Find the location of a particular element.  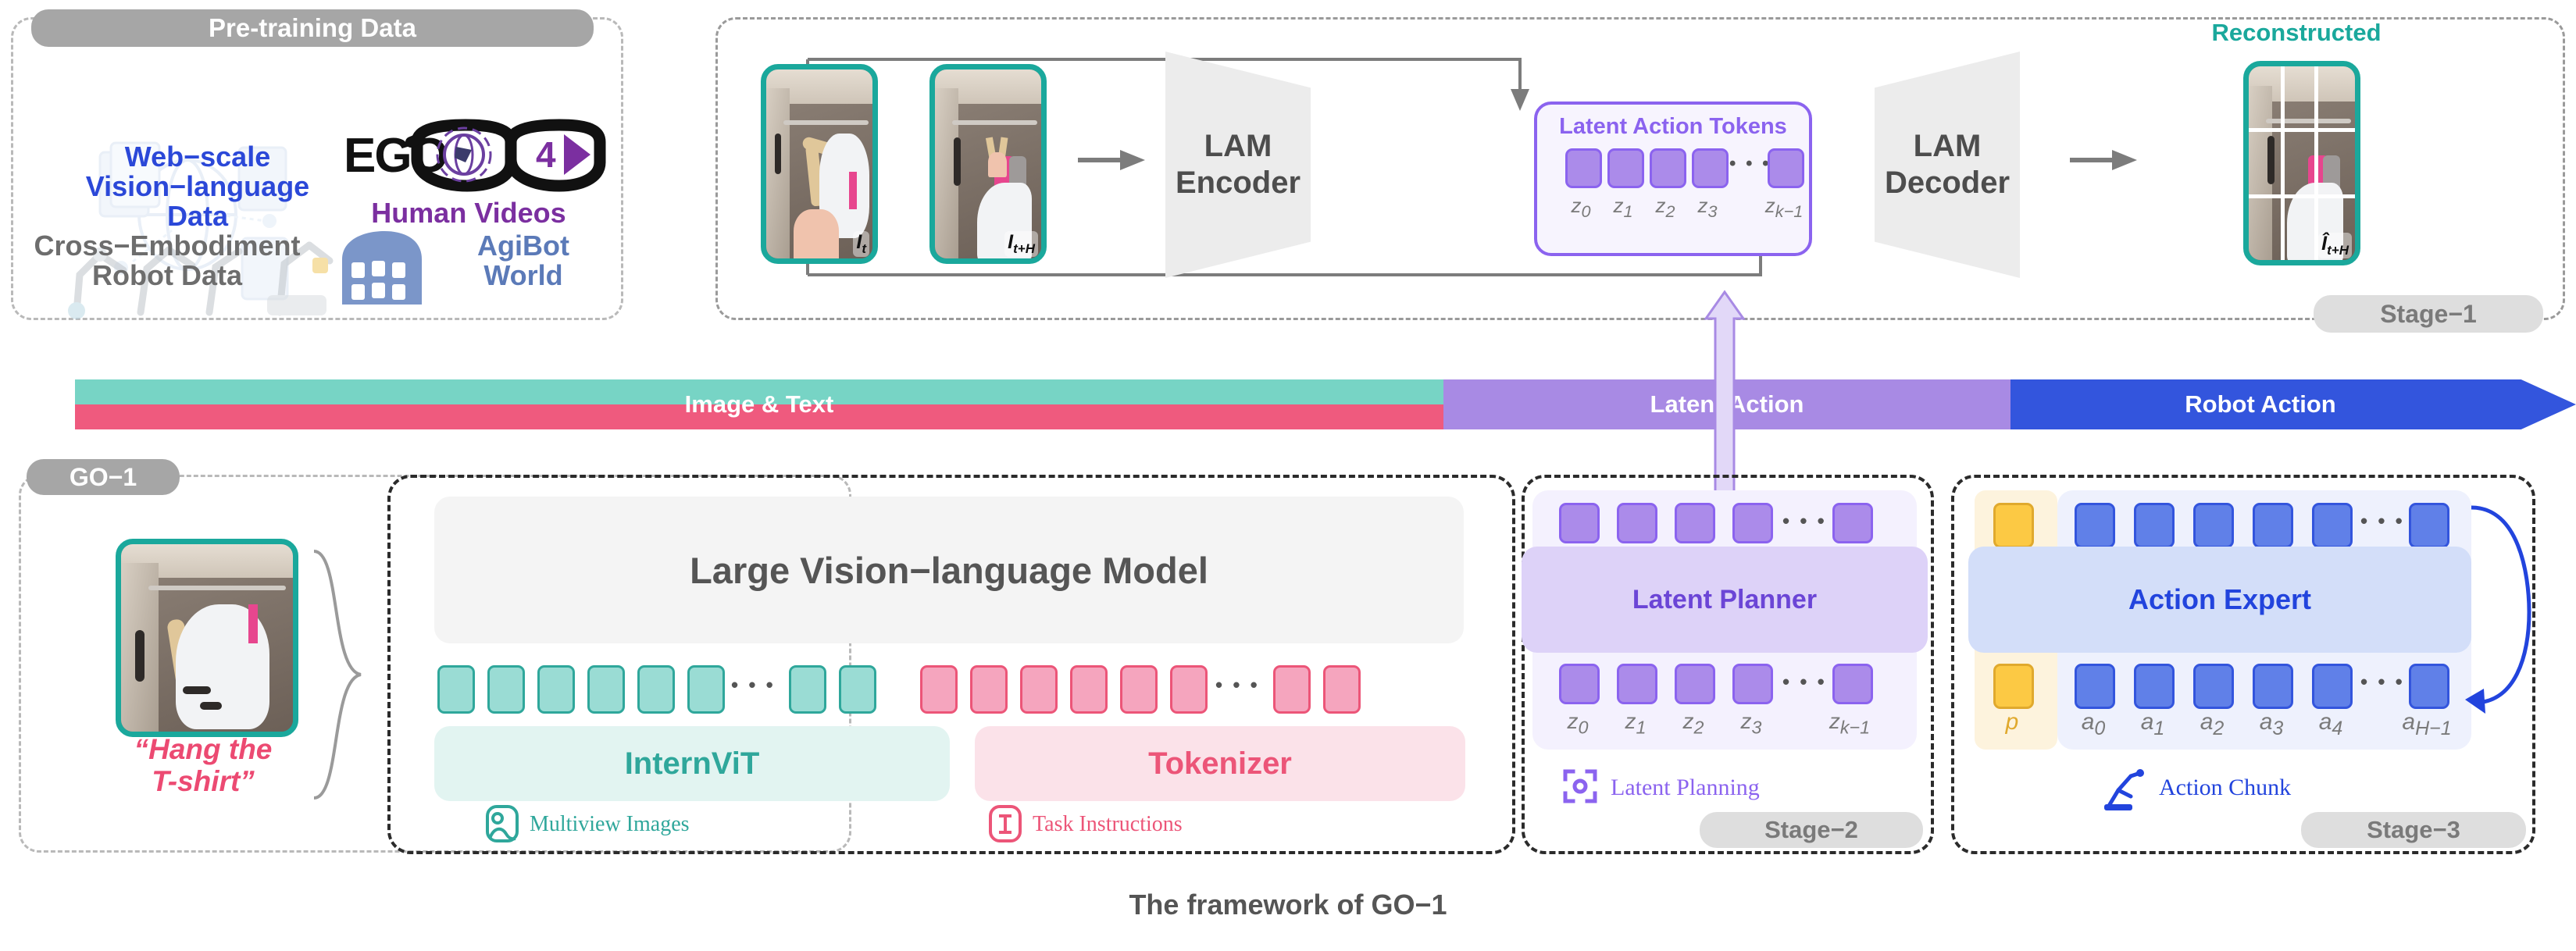

robot-arms-decoration-icon is located at coordinates (201, 280).